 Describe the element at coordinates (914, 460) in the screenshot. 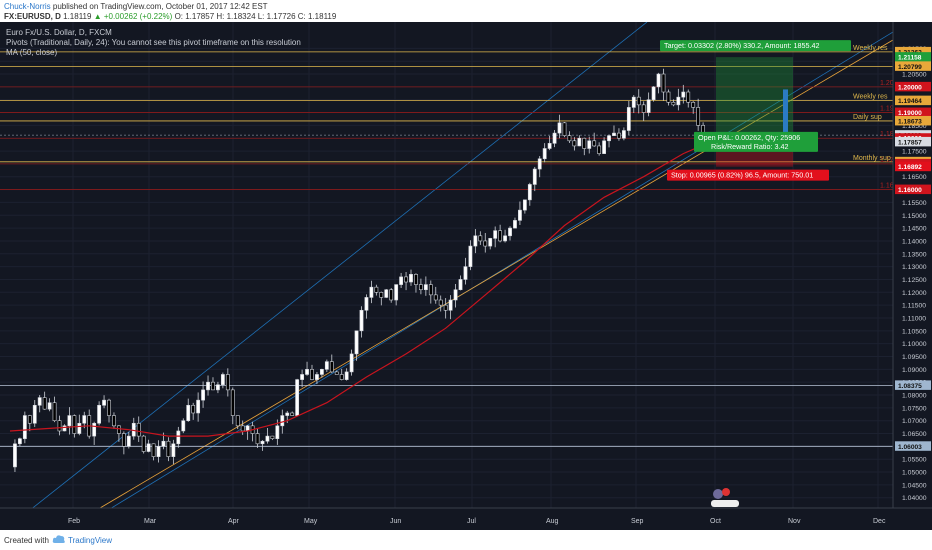

I see `price-tick: 1.05500` at that location.